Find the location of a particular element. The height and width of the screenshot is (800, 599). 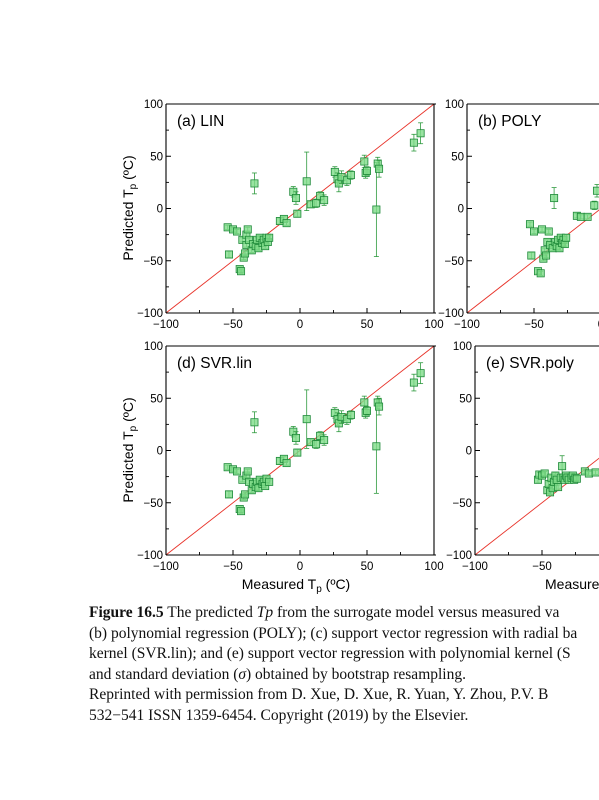

panel-3: −100−100−50−500050100(e) SVR.poly is located at coordinates (522, 457).